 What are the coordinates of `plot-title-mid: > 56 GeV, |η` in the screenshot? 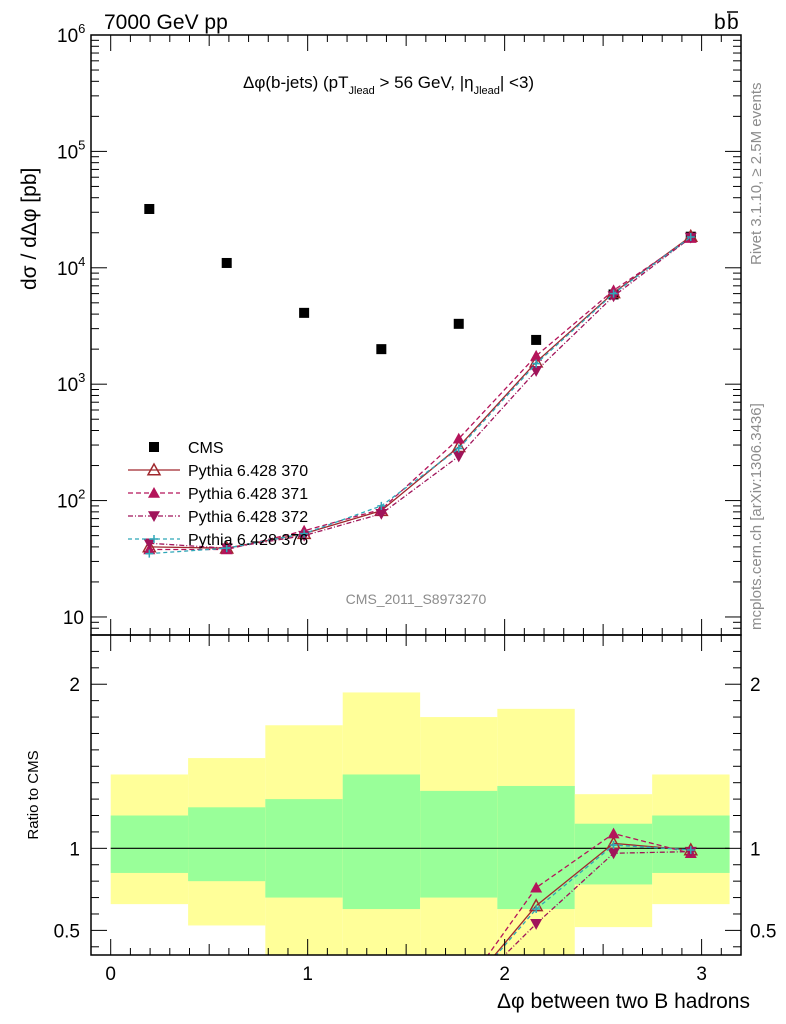 It's located at (424, 82).